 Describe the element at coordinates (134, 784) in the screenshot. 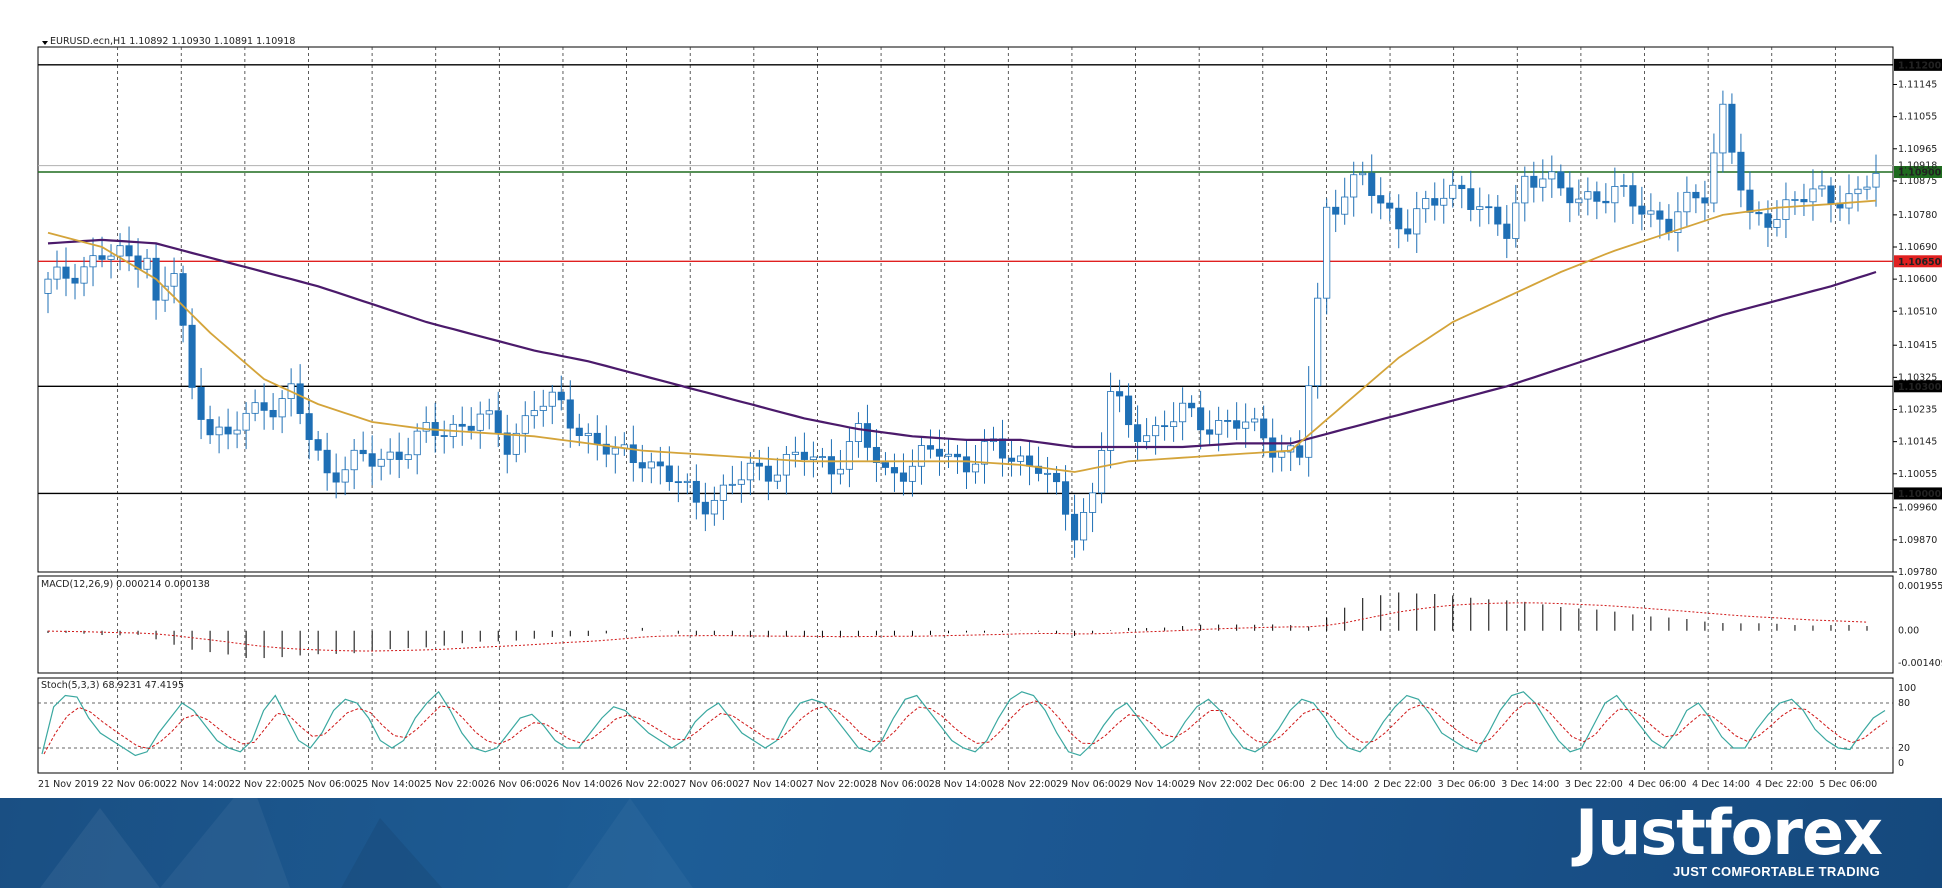

I see `time-axis-label: 22 Nov 06:00` at that location.